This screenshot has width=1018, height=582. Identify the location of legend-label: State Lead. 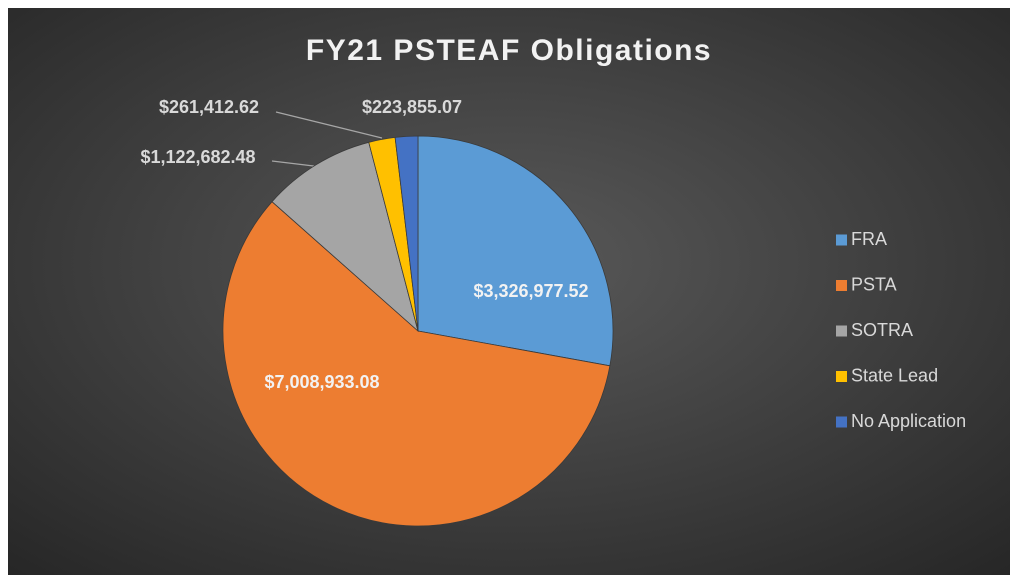
(894, 375).